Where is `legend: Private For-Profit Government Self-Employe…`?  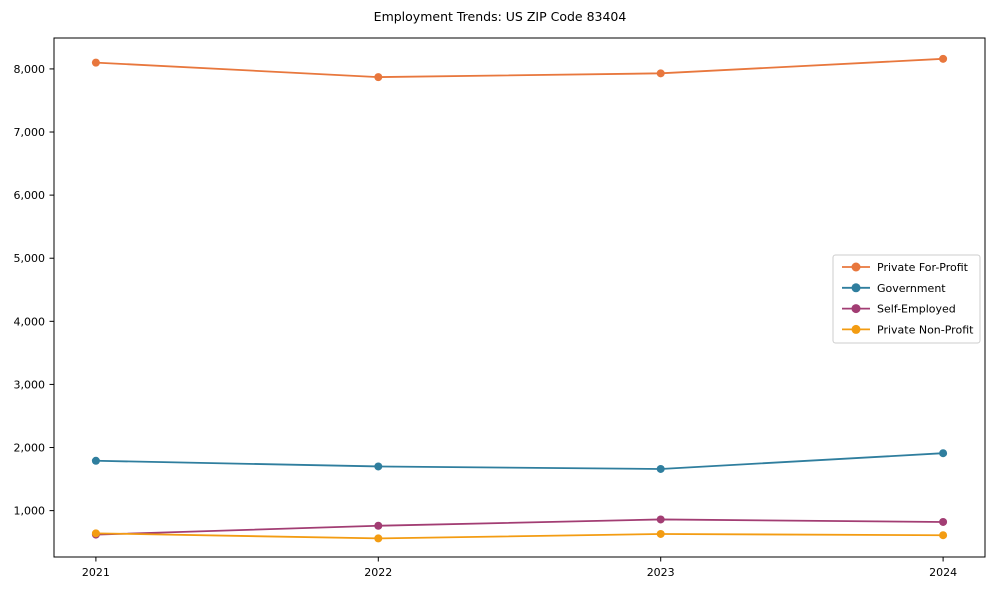 legend: Private For-Profit Government Self-Employe… is located at coordinates (906, 299).